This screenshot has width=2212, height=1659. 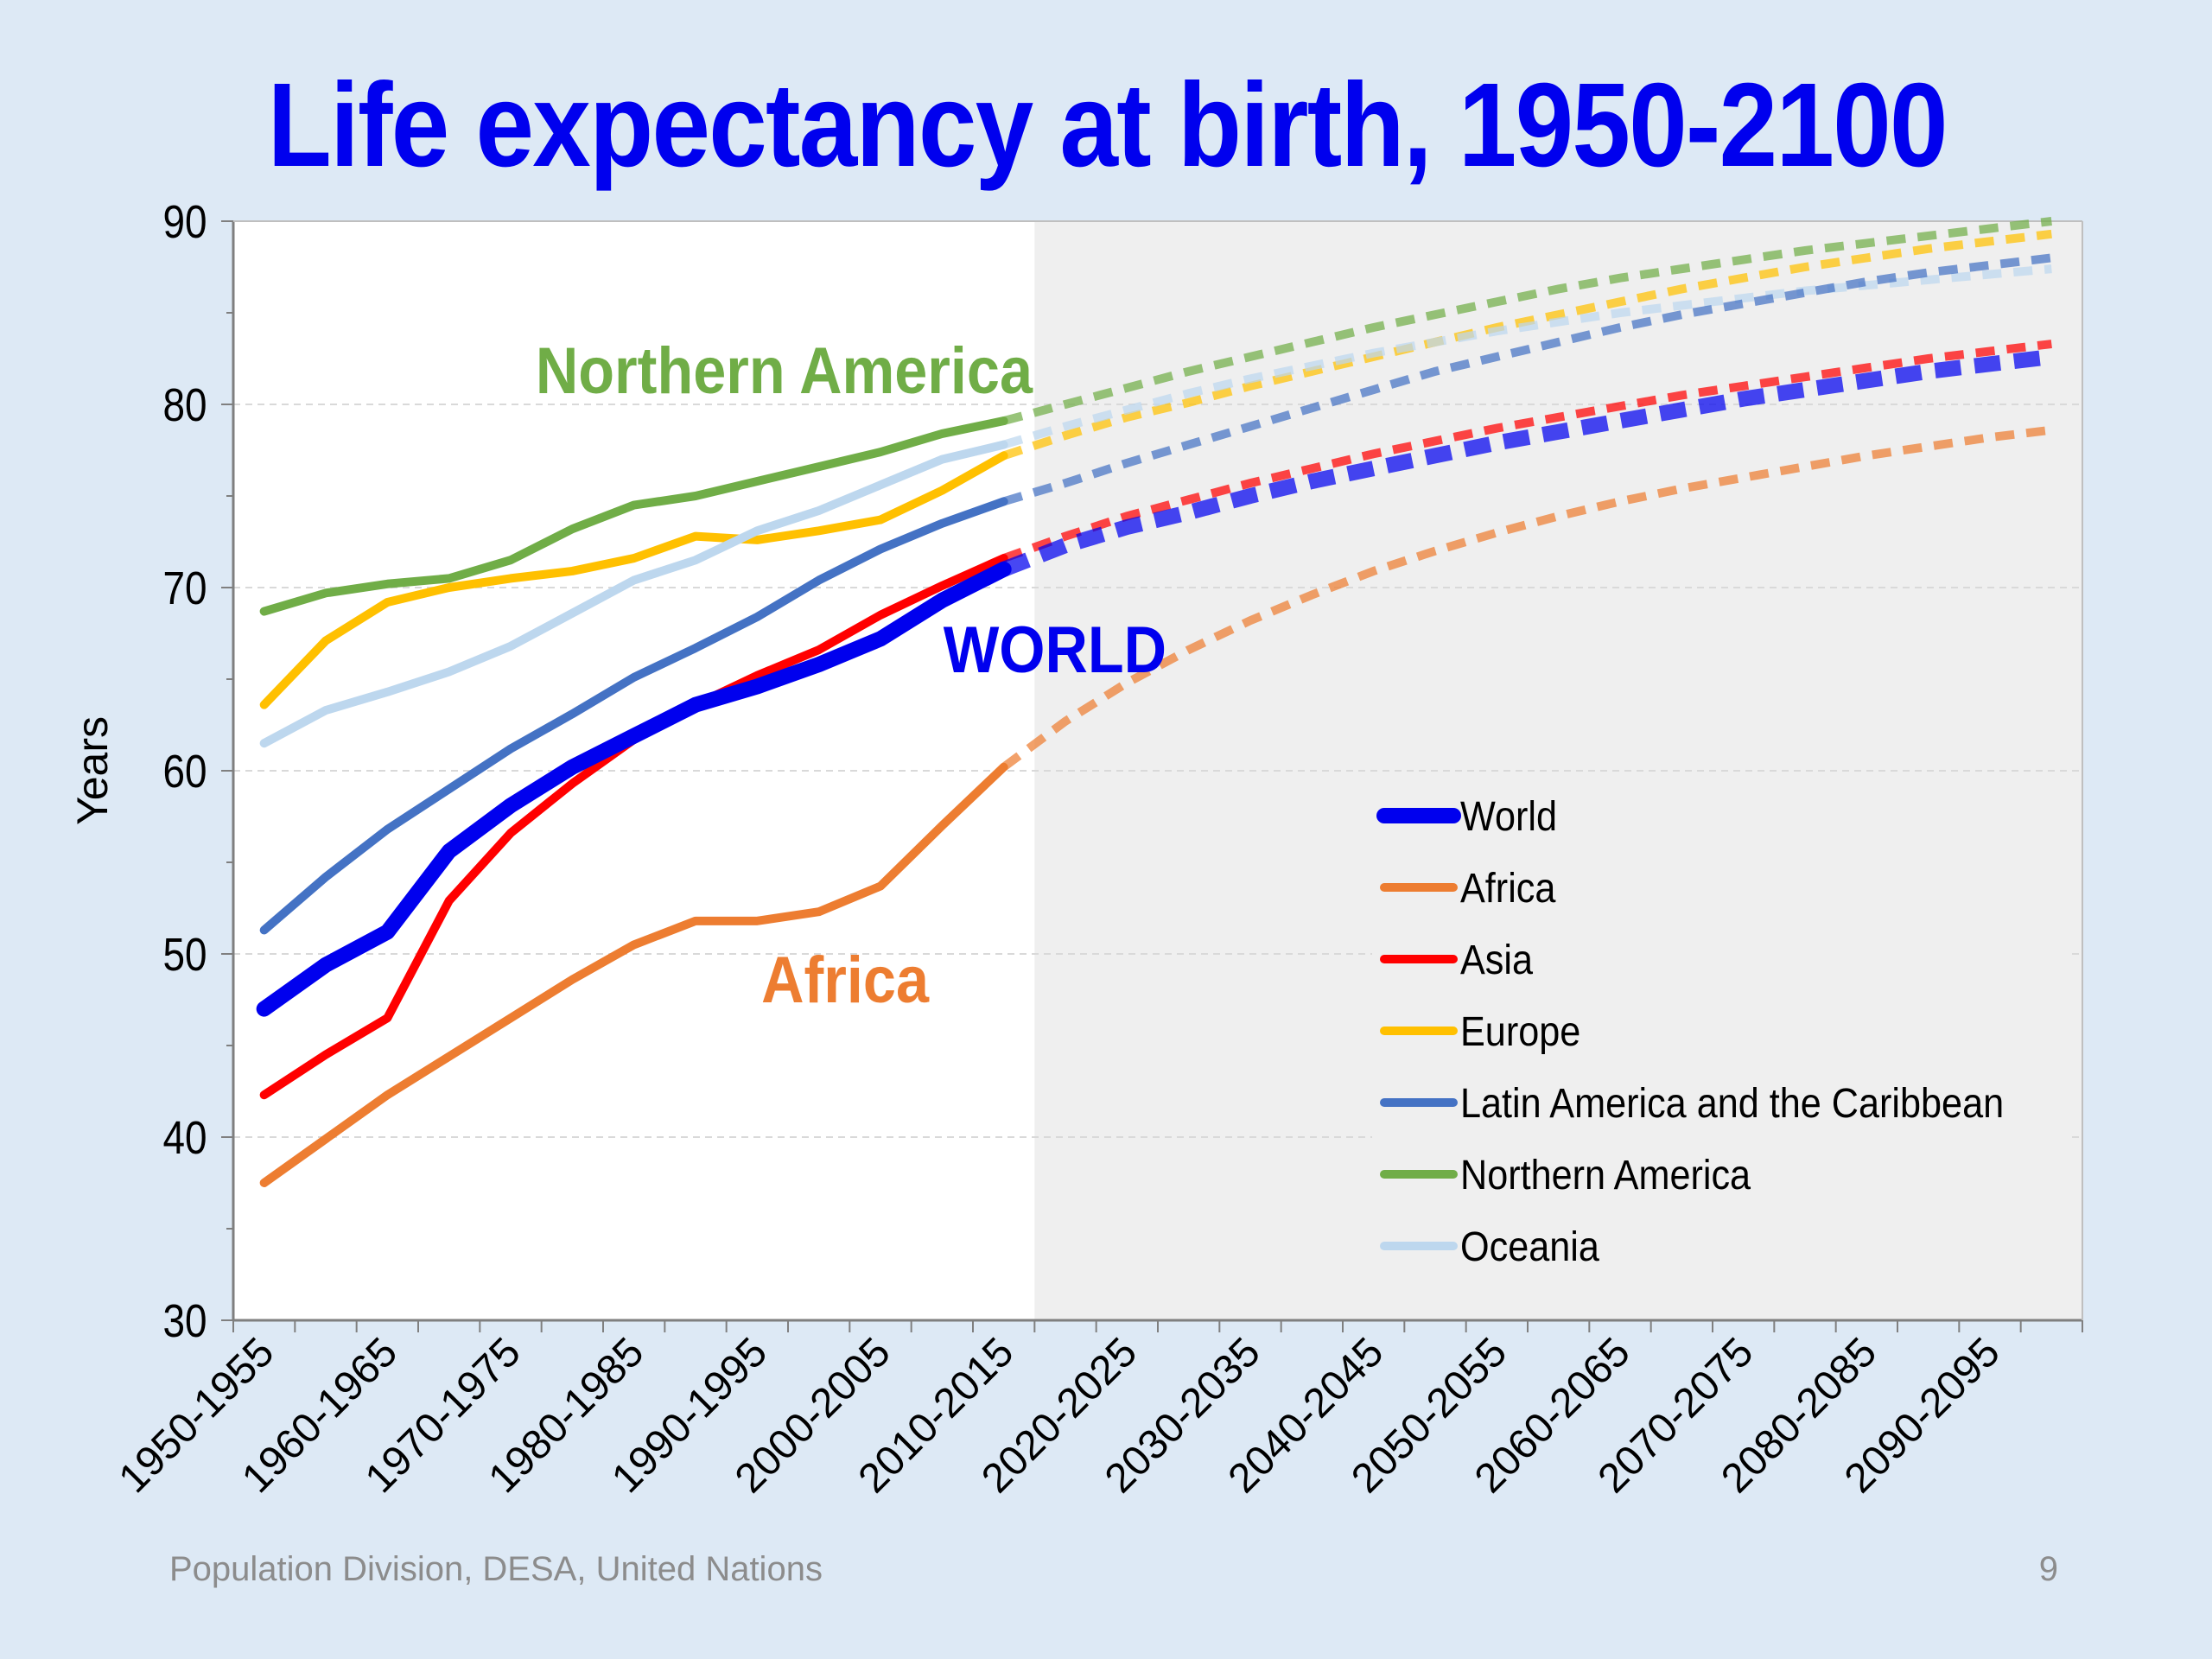 What do you see at coordinates (184, 955) in the screenshot?
I see `y-tick-label-50: 50` at bounding box center [184, 955].